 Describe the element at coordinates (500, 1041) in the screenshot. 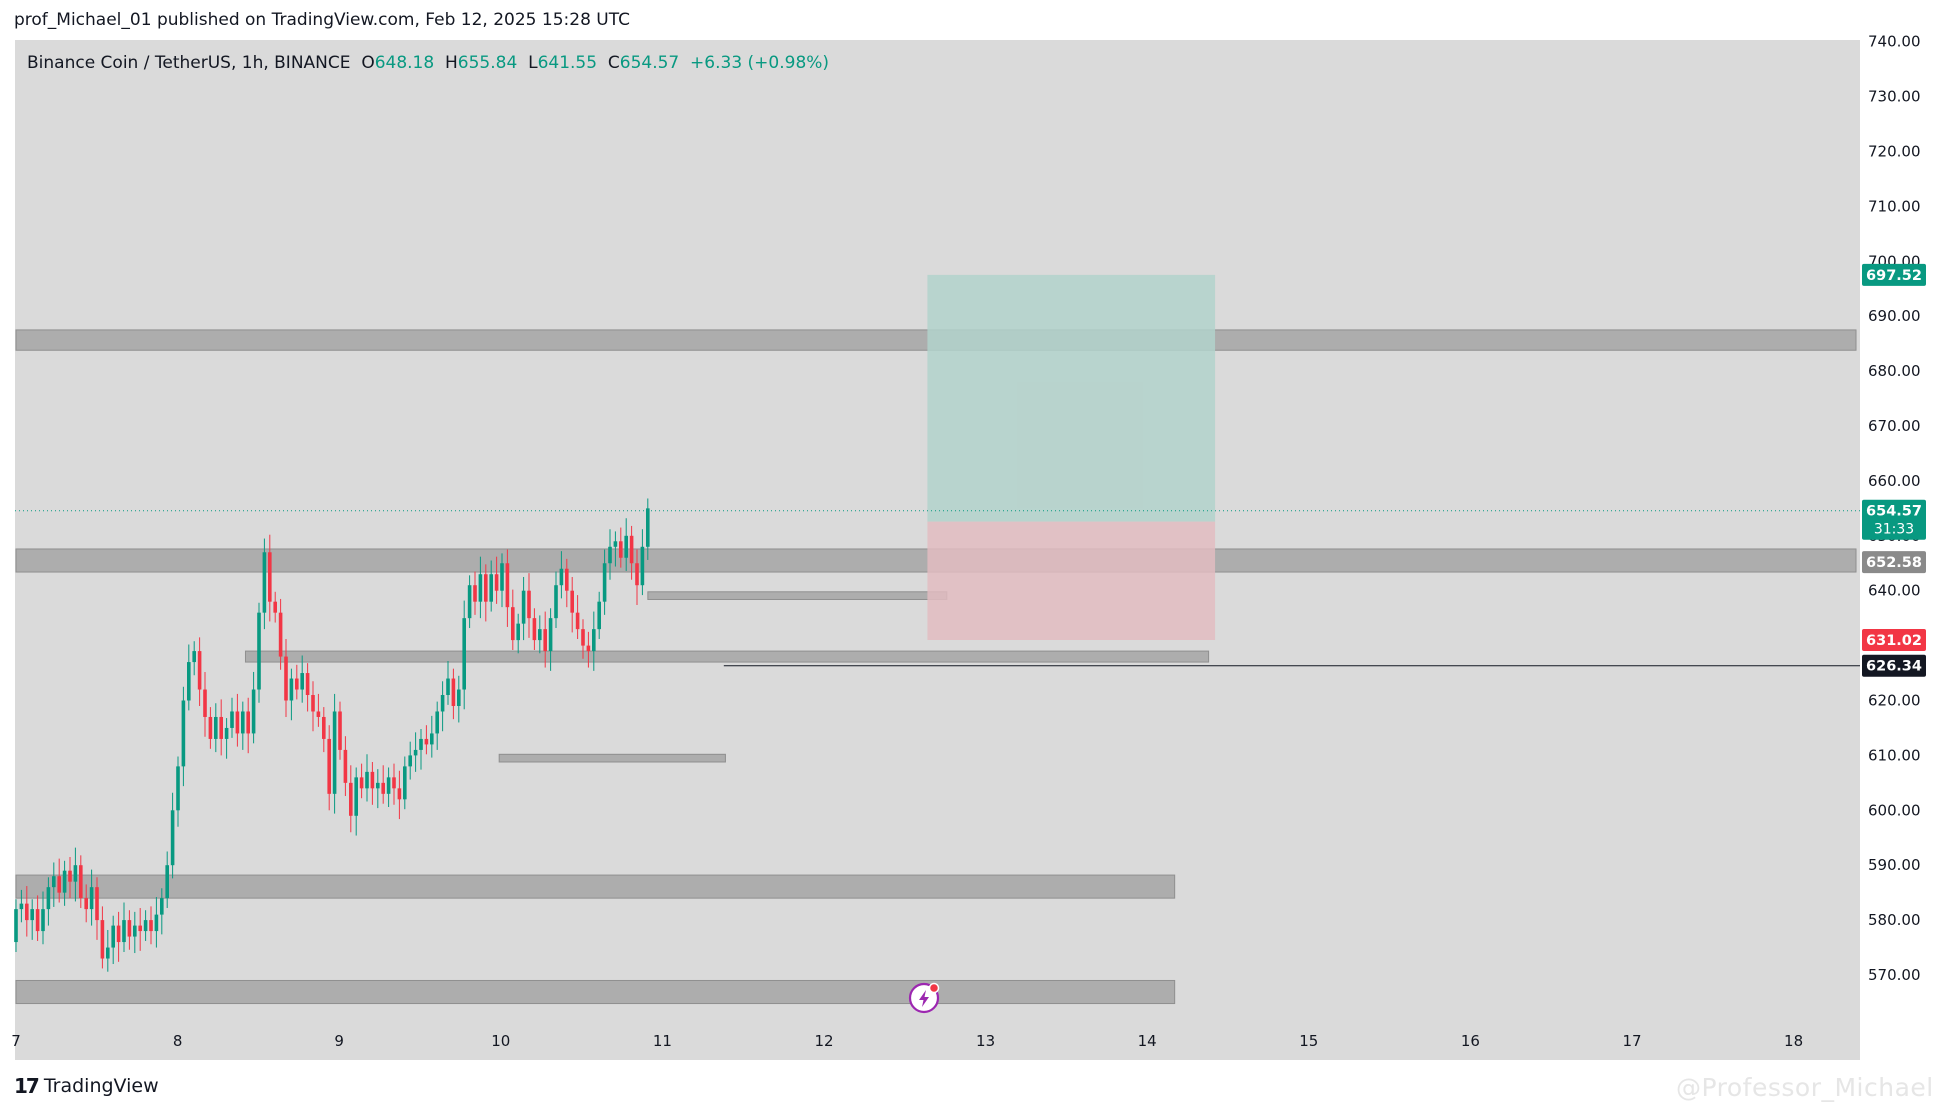

I see `x-tick-label: 10` at that location.